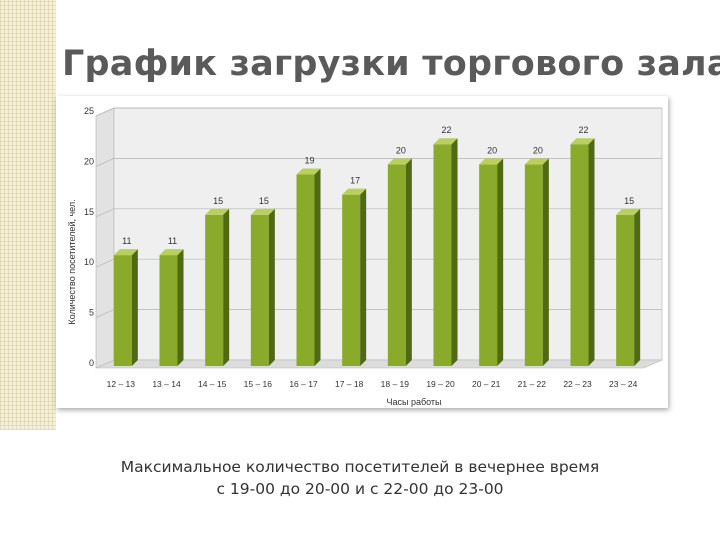 Image resolution: width=720 pixels, height=540 pixels. I want to click on data-label: 19, so click(309, 160).